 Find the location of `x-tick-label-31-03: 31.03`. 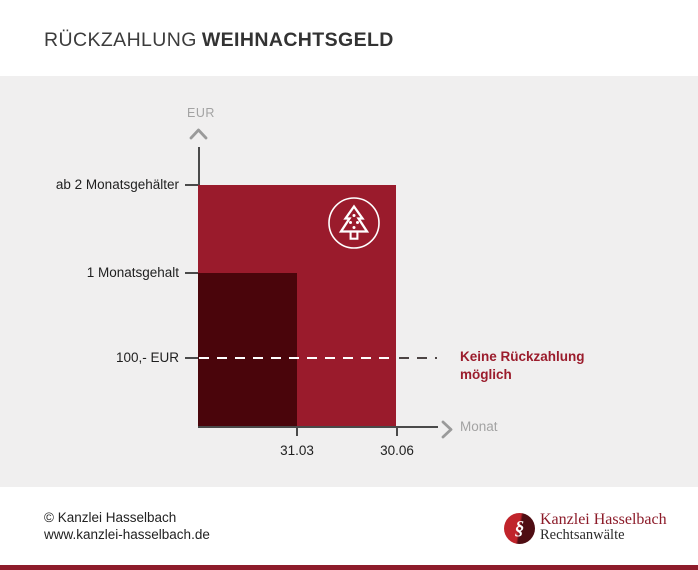

x-tick-label-31-03: 31.03 is located at coordinates (297, 450).